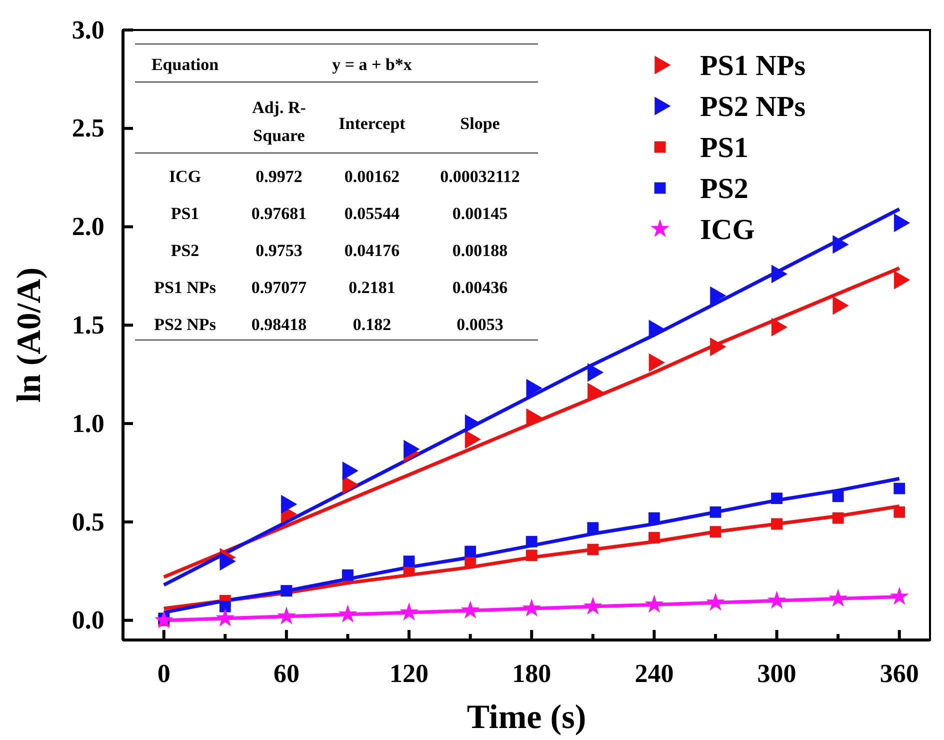 The width and height of the screenshot is (944, 740). Describe the element at coordinates (286, 673) in the screenshot. I see `x-tick-label: 60` at that location.